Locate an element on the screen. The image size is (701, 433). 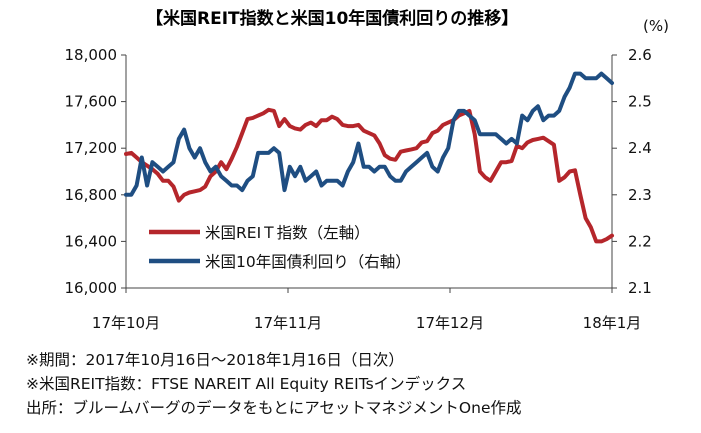
right-tick-label: 2.6 is located at coordinates (640, 55).